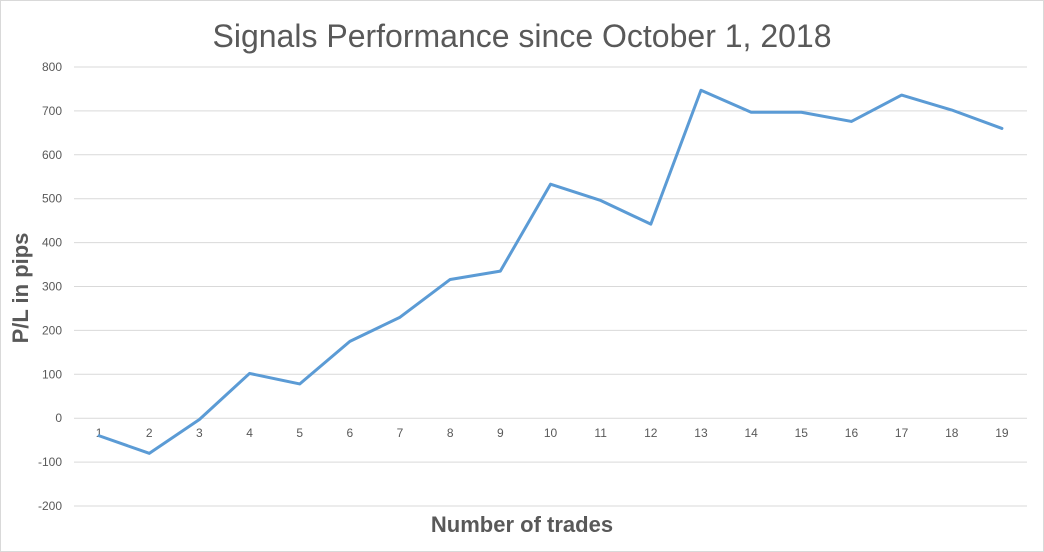 The image size is (1044, 552). What do you see at coordinates (299, 433) in the screenshot?
I see `x-tick-label: 5` at bounding box center [299, 433].